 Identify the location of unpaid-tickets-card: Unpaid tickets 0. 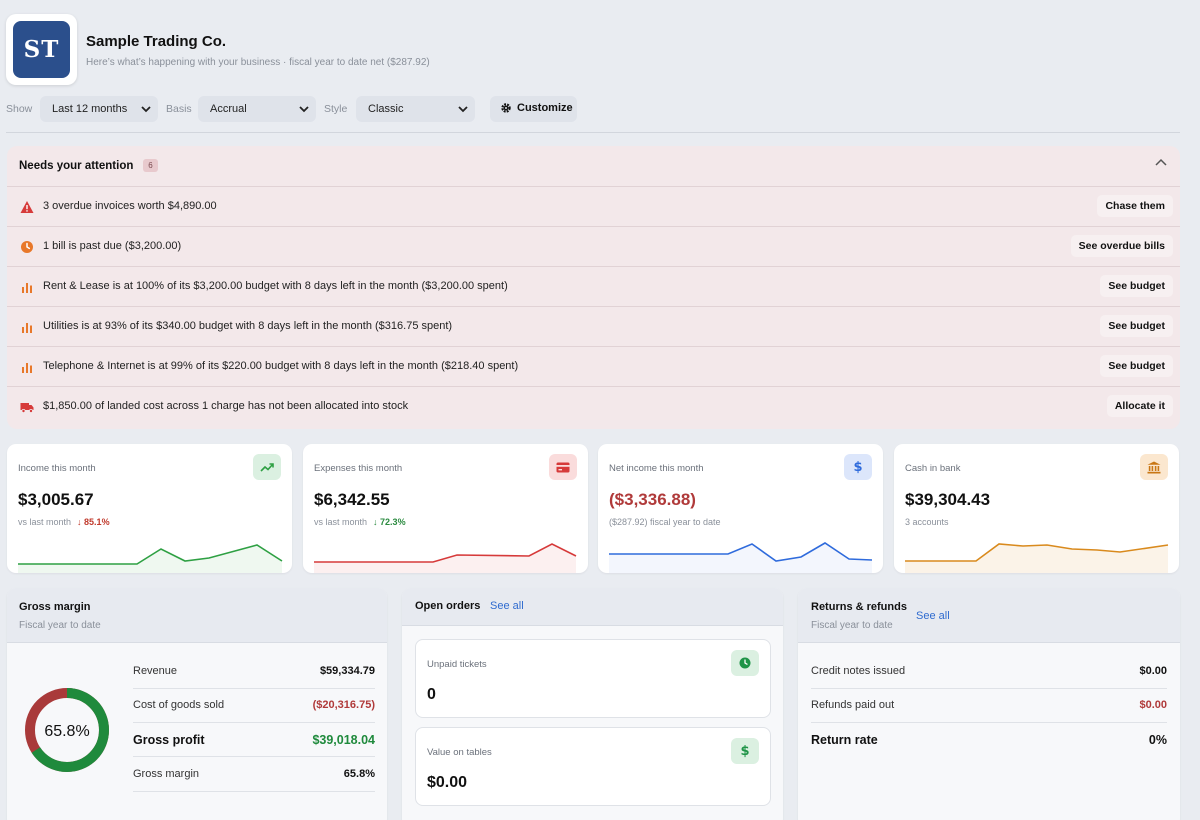
(593, 678).